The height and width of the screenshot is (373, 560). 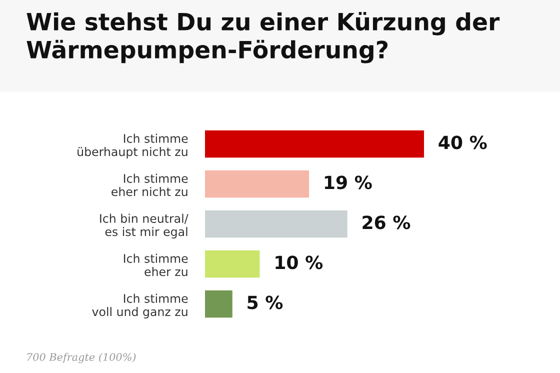 What do you see at coordinates (348, 183) in the screenshot?
I see `data-label: 19 %` at bounding box center [348, 183].